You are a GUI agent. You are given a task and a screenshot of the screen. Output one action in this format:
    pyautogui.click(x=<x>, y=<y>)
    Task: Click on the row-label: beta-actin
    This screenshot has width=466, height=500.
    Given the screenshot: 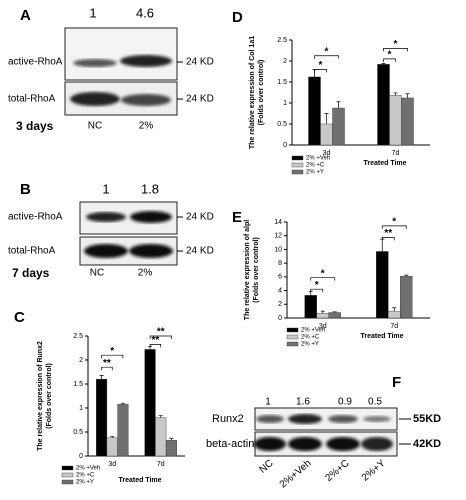 What is the action you would take?
    pyautogui.click(x=230, y=444)
    